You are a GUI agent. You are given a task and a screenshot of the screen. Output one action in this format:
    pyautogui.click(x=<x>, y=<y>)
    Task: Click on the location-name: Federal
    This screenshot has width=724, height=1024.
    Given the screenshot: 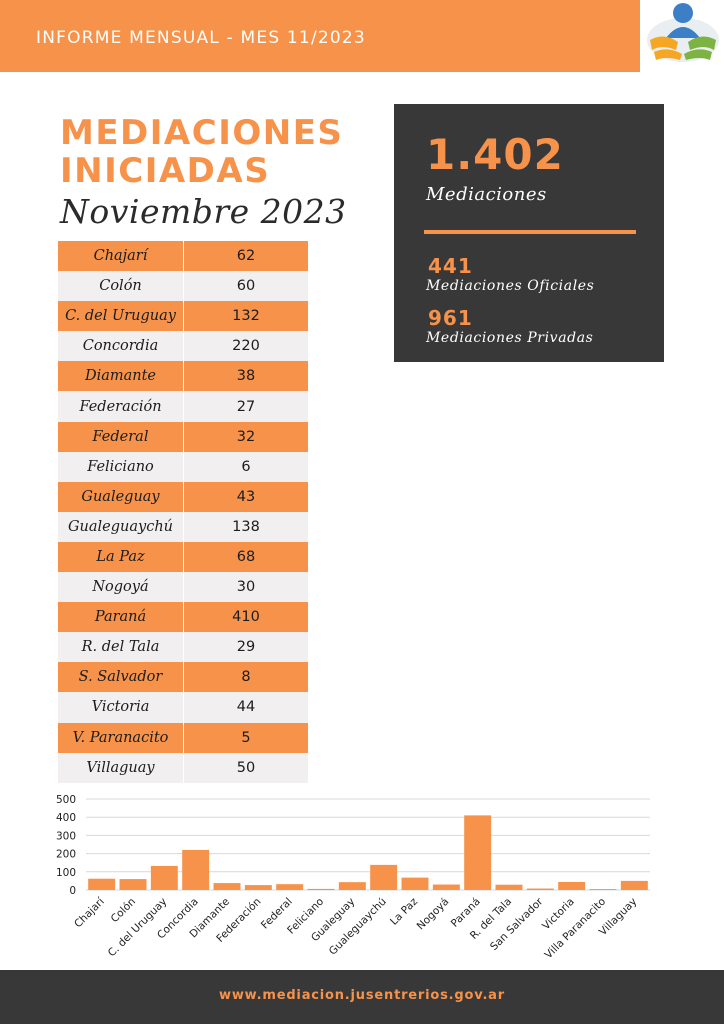 What is the action you would take?
    pyautogui.click(x=121, y=436)
    